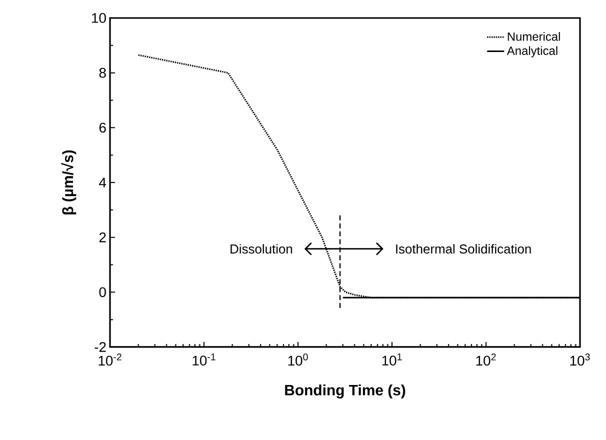 This screenshot has height=440, width=606. Describe the element at coordinates (102, 237) in the screenshot. I see `y-tick-label: 2` at that location.